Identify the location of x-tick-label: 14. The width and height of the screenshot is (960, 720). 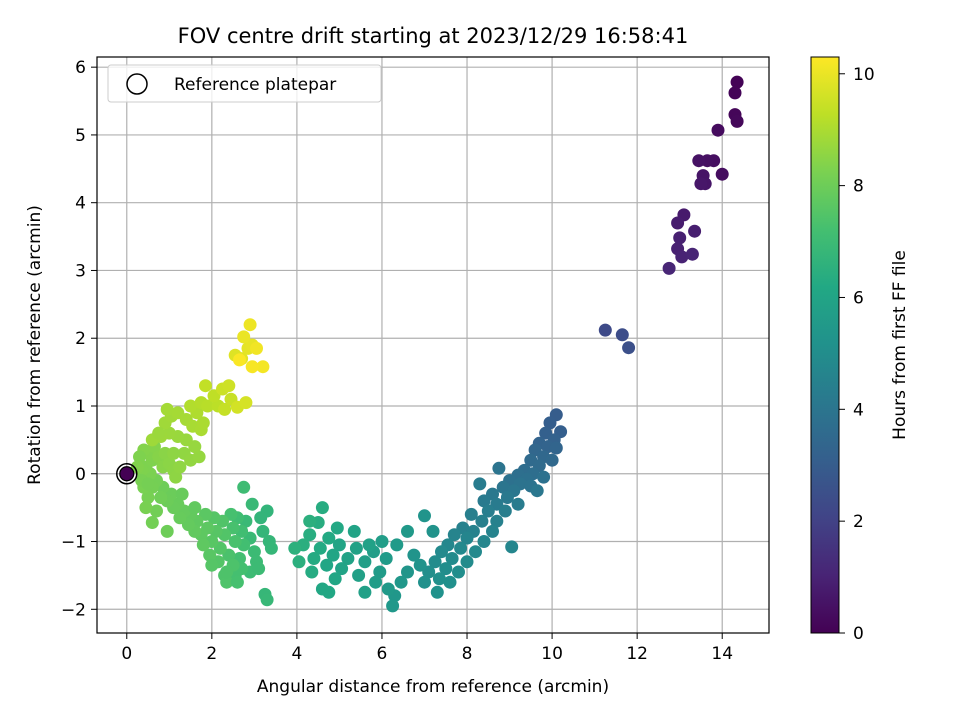
(722, 654).